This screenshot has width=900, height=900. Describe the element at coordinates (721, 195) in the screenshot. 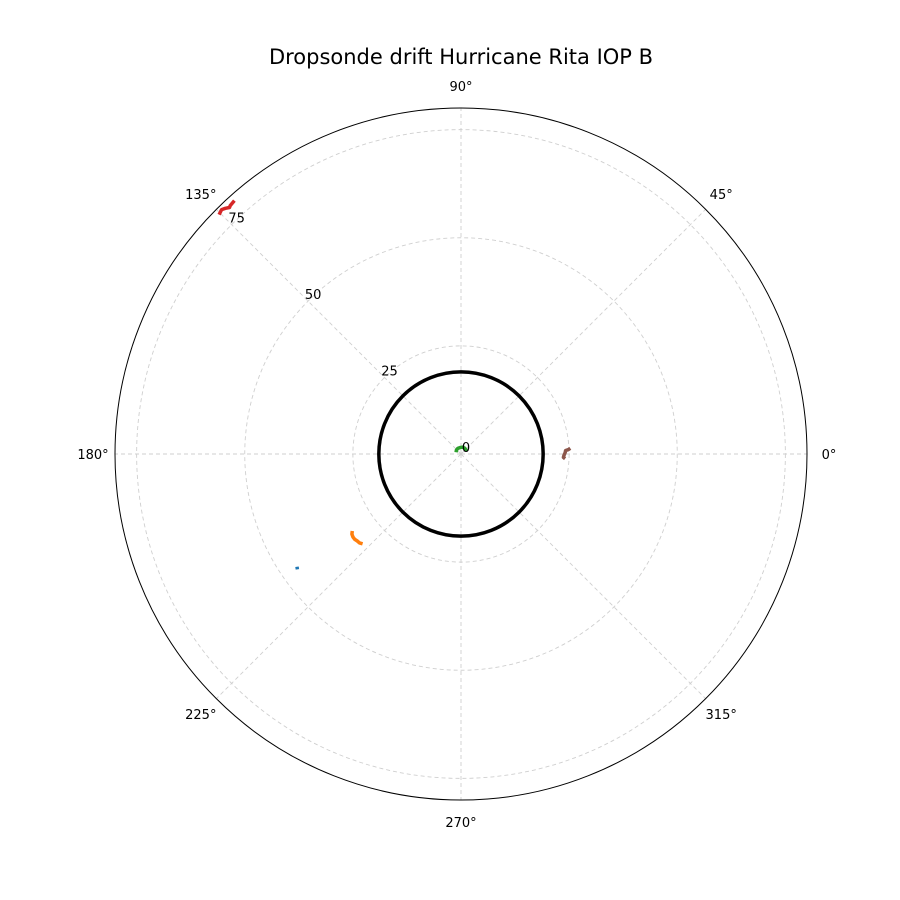

I see `theta-tick-label: 45°` at that location.